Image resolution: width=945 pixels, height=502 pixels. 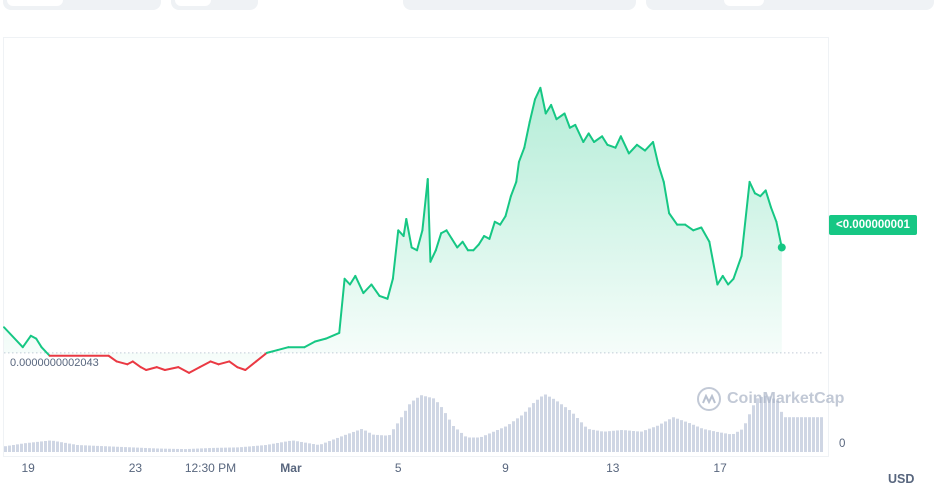 I want to click on x-axis-tick-label: 5, so click(x=398, y=468).